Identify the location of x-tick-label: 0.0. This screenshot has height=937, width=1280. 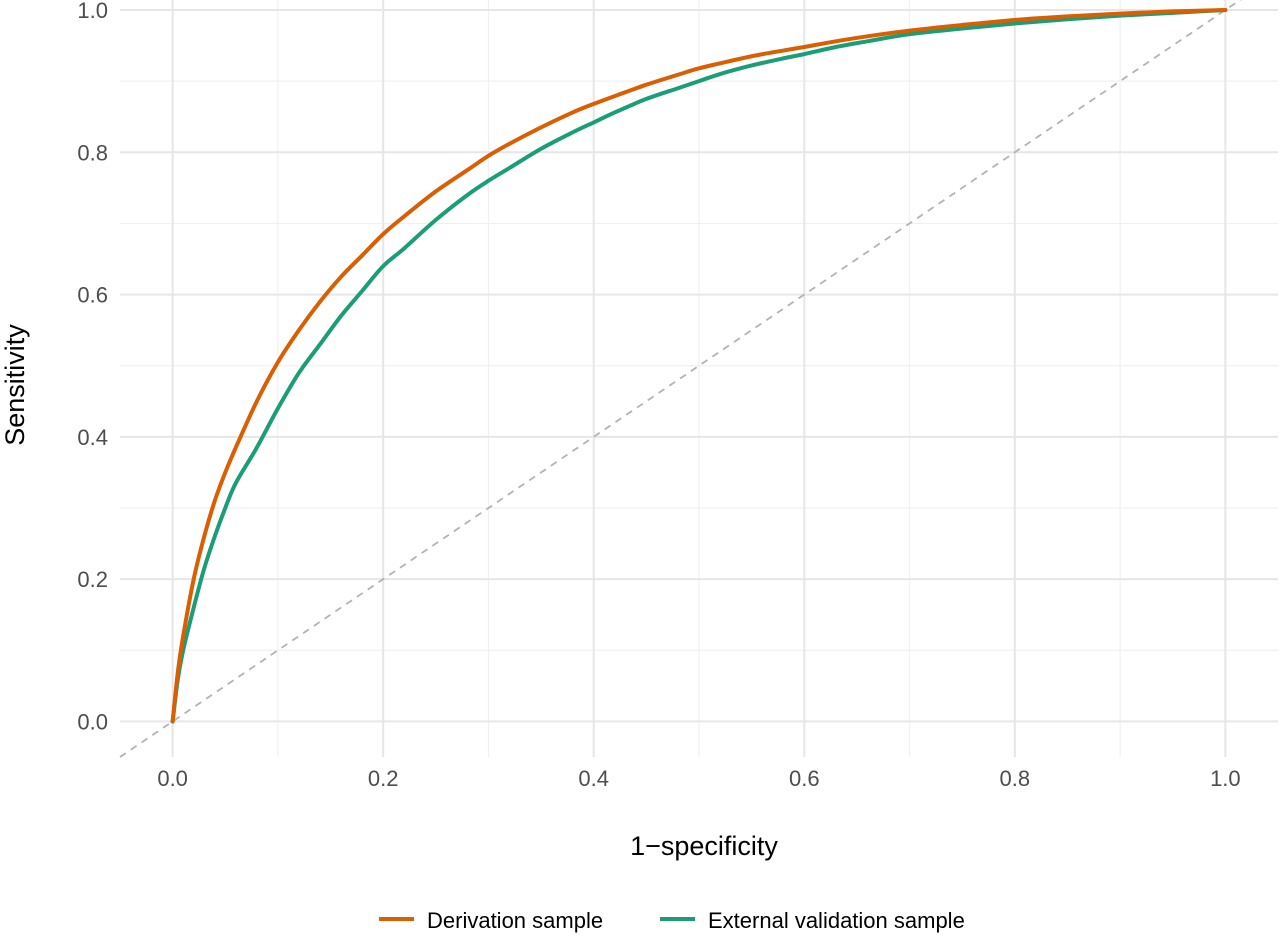
(172, 778).